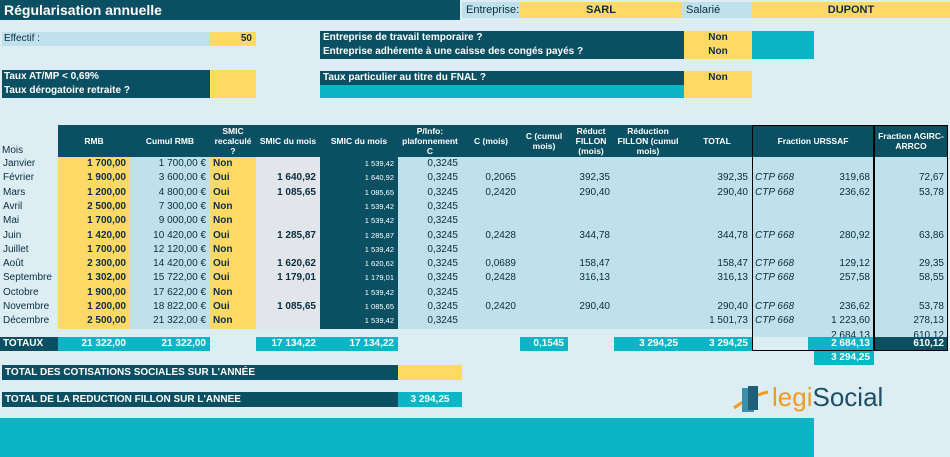  Describe the element at coordinates (841, 344) in the screenshot. I see `totaux-urssaf: 2 684,13` at that location.